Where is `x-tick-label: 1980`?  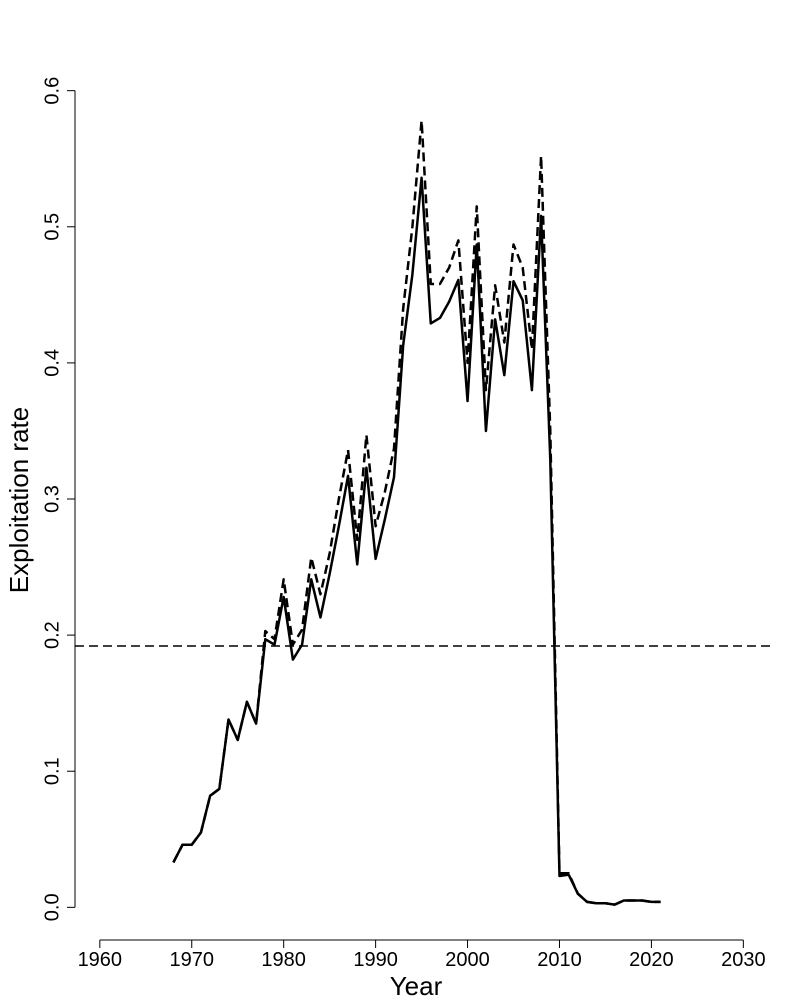 x-tick-label: 1980 is located at coordinates (283, 960).